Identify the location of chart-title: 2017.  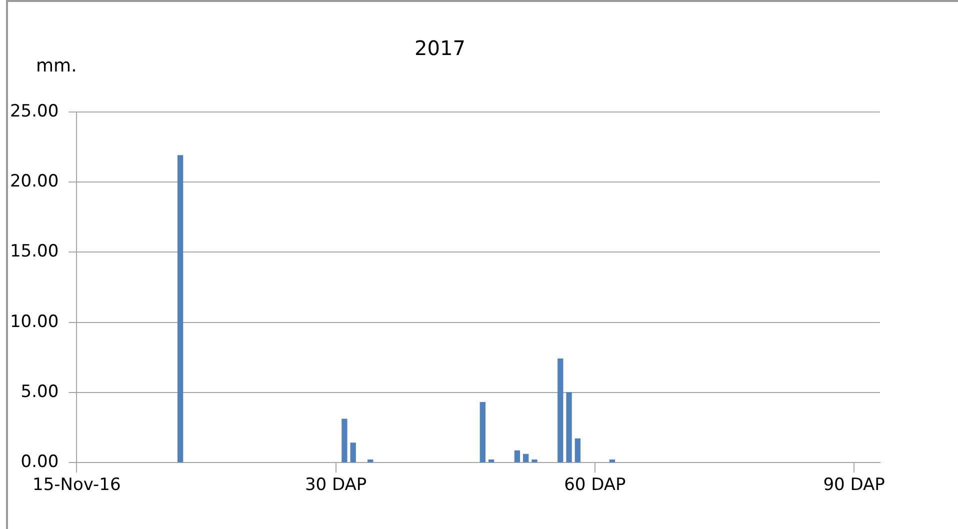
(440, 48).